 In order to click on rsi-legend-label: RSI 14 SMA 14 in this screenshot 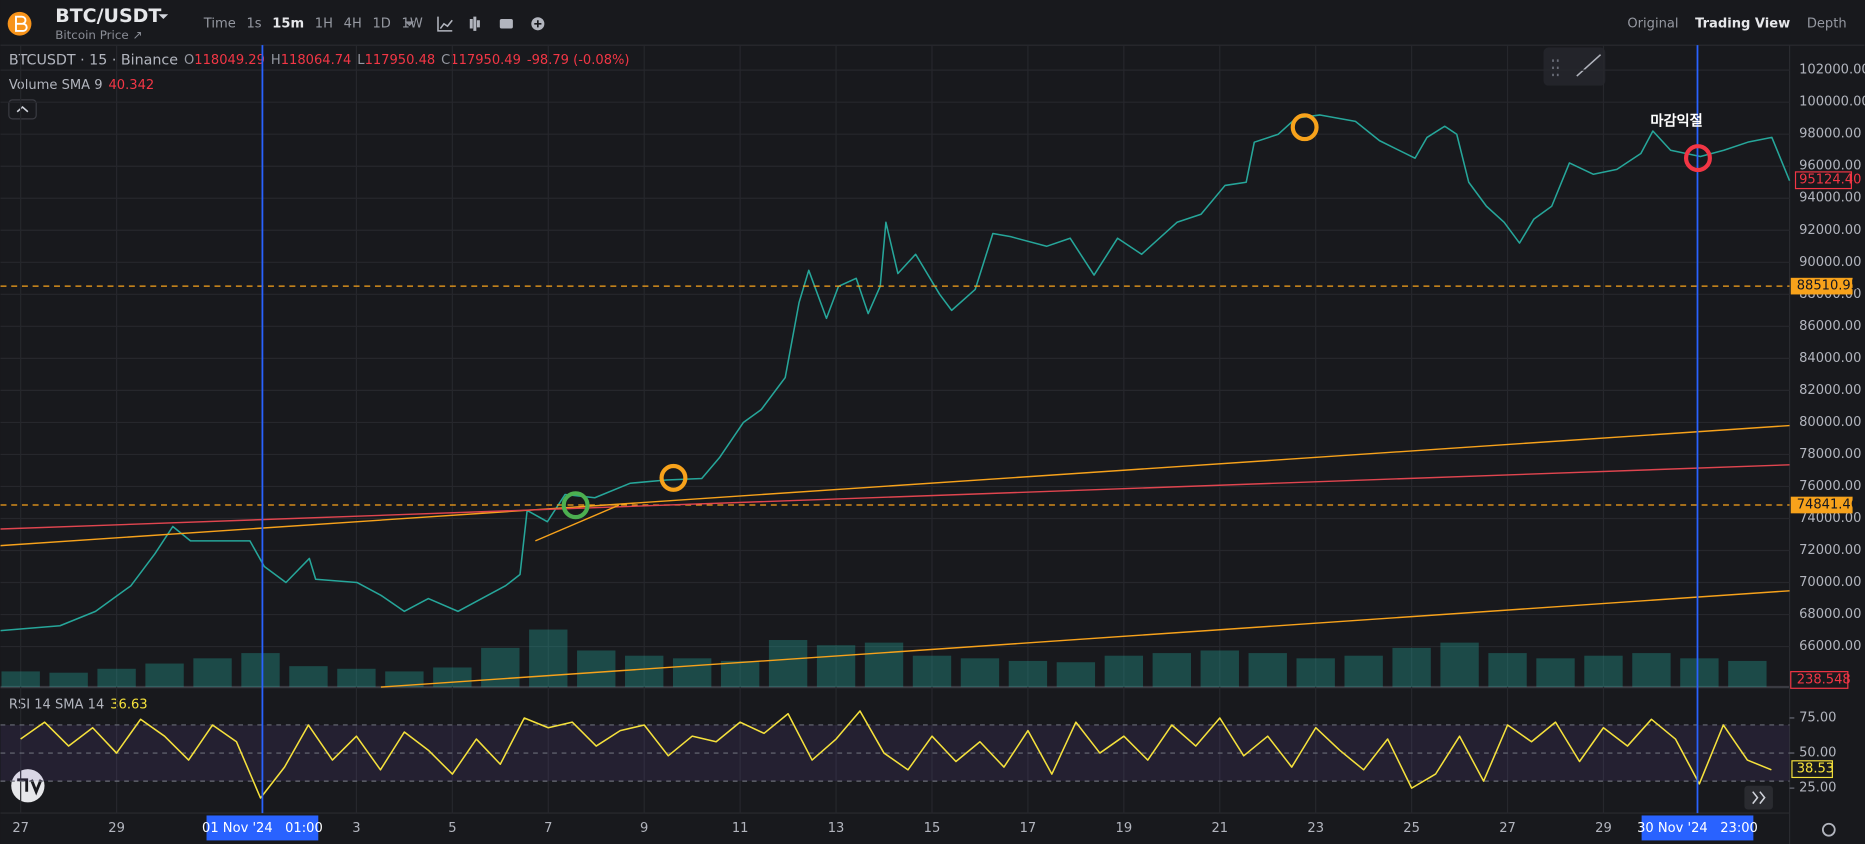, I will do `click(56, 704)`.